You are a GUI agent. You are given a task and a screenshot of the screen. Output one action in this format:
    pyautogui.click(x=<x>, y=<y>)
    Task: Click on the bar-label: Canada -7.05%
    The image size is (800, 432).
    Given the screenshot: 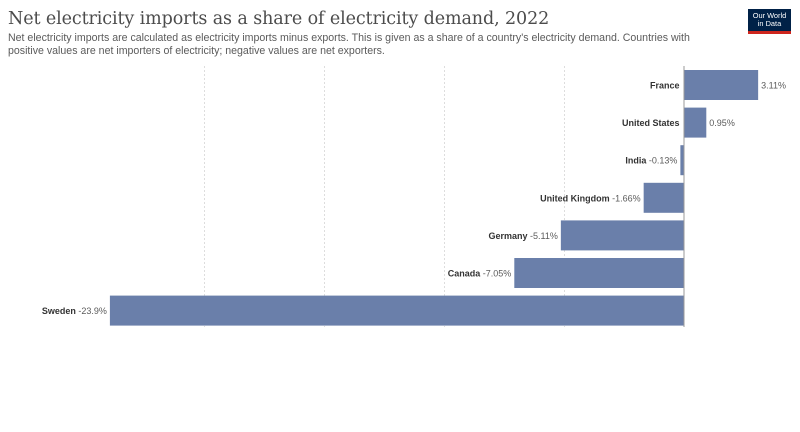 What is the action you would take?
    pyautogui.click(x=480, y=274)
    